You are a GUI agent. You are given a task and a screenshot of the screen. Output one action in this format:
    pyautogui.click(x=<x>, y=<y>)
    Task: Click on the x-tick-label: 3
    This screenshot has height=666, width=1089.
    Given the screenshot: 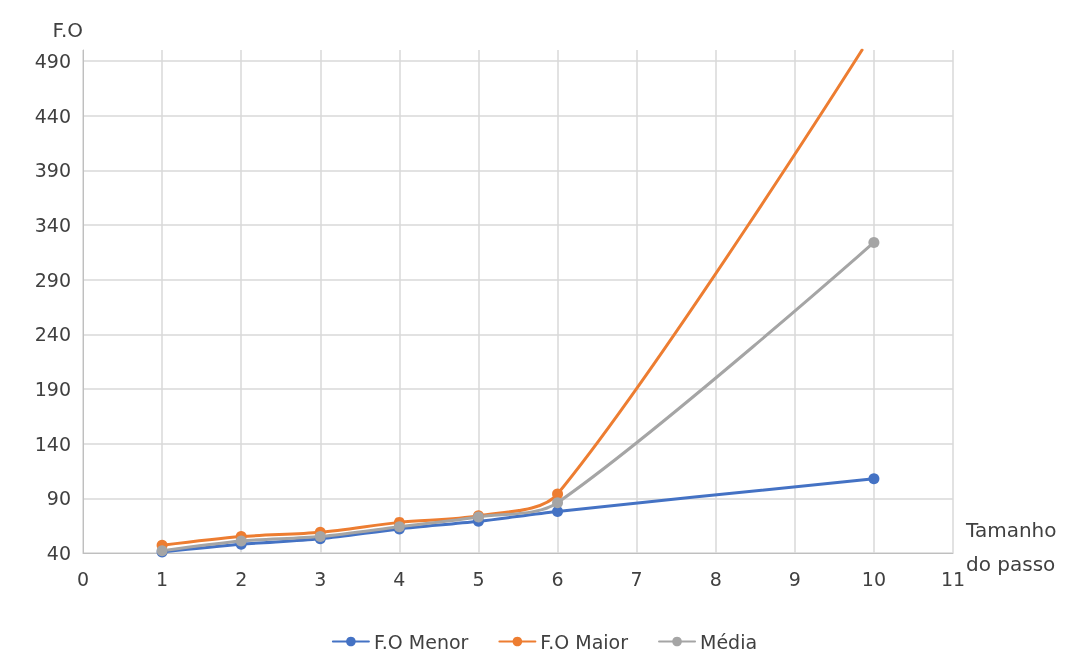 What is the action you would take?
    pyautogui.click(x=320, y=578)
    